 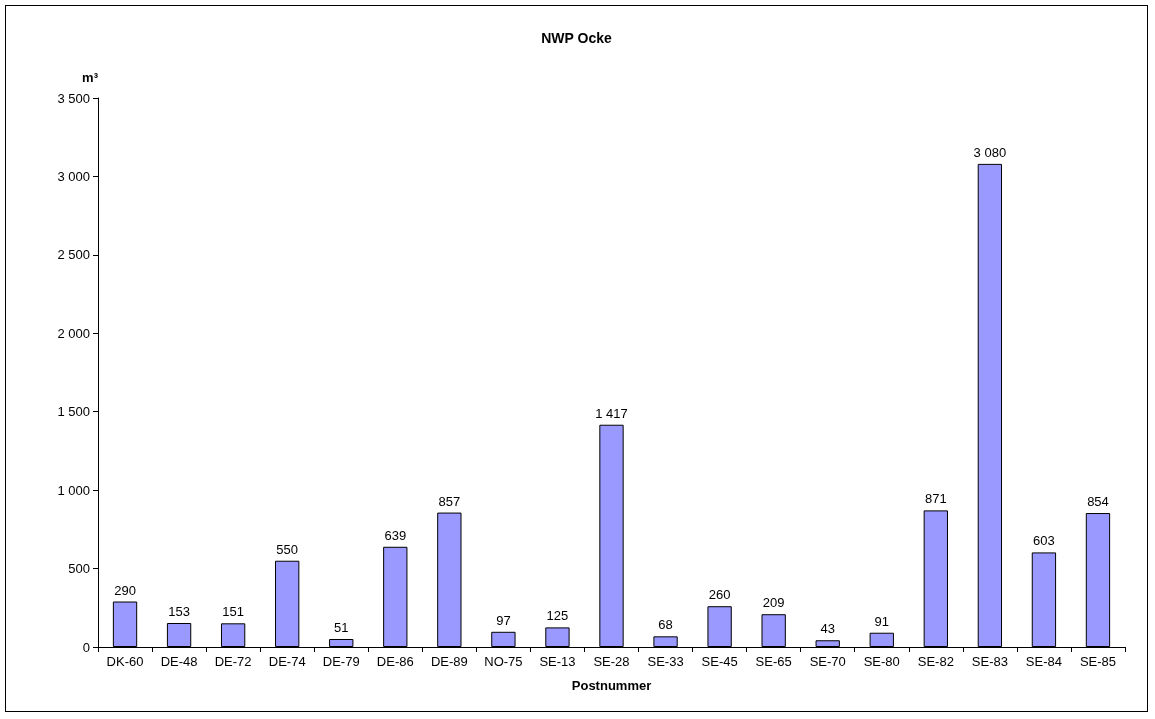 I want to click on x-tick-label: SE-65, so click(x=773, y=661).